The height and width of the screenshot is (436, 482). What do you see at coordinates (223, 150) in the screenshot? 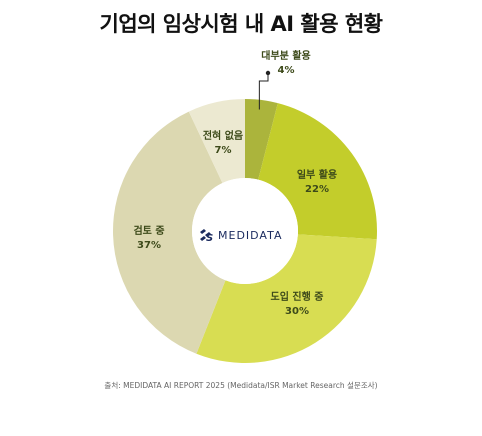
I see `slice-value-label: 7%` at bounding box center [223, 150].